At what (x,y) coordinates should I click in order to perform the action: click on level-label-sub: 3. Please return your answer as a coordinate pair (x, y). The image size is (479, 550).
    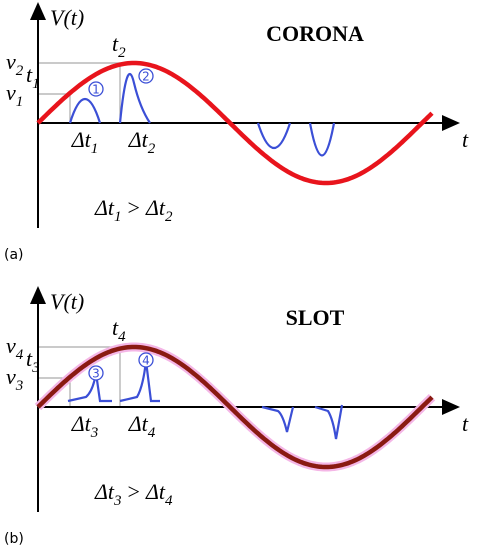
    Looking at the image, I should click on (19, 386).